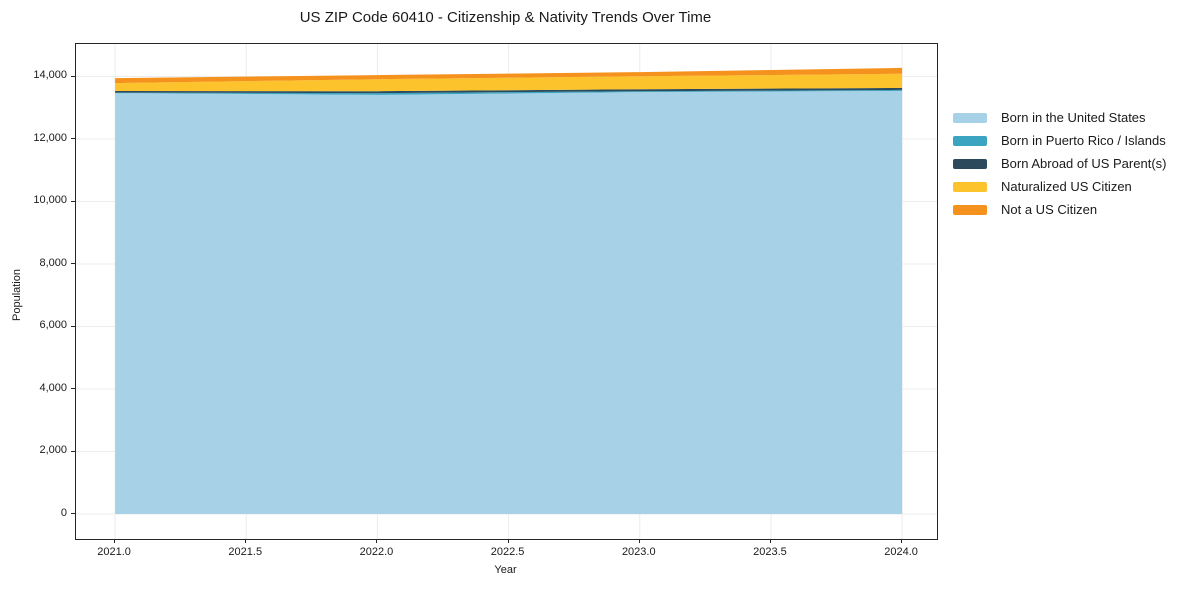 This screenshot has height=590, width=1189. What do you see at coordinates (1083, 140) in the screenshot?
I see `legend-label: Born in Puerto Rico / Islands` at bounding box center [1083, 140].